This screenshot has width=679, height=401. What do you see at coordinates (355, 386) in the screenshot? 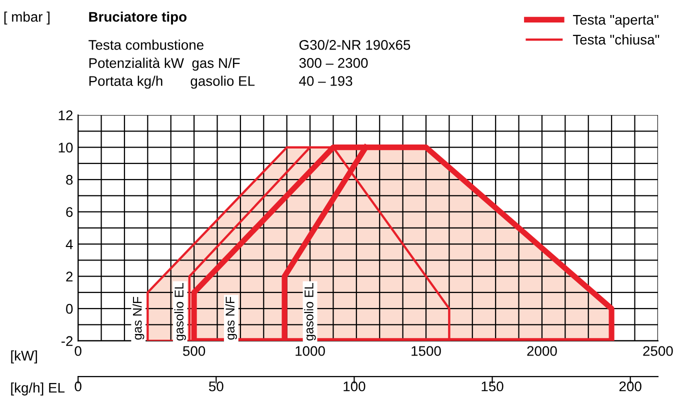
I see `x2-tick-label: 100` at bounding box center [355, 386].